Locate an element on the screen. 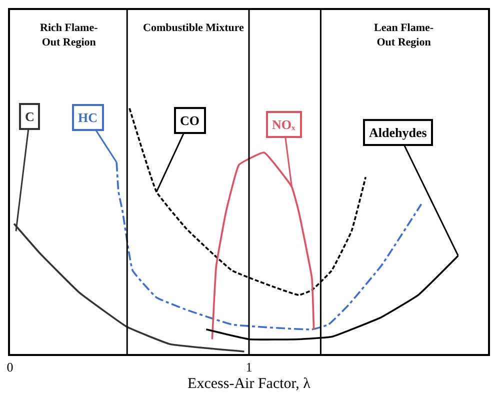 This screenshot has width=492, height=404. annotation: NOₓ is located at coordinates (284, 124).